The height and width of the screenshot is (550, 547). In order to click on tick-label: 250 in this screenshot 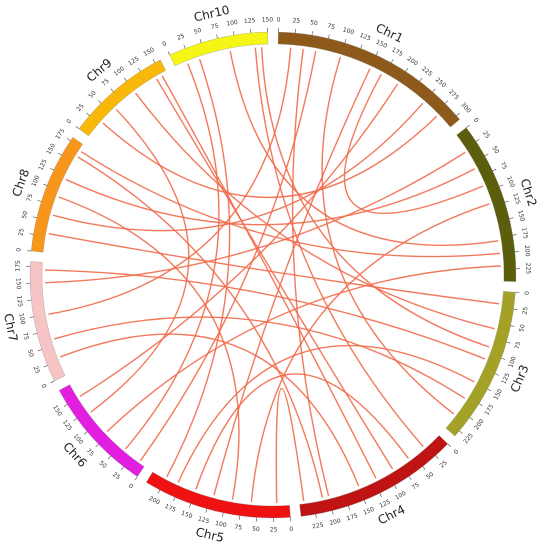, I will do `click(440, 82)`.